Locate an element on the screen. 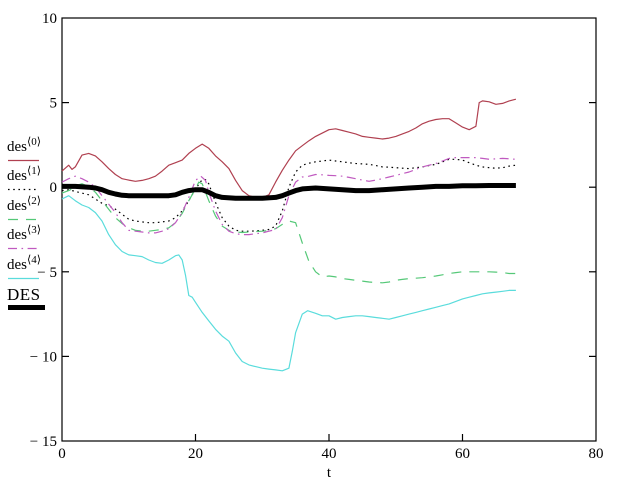 The width and height of the screenshot is (633, 493). legend-label: des⟨1⟩ is located at coordinates (24, 175).